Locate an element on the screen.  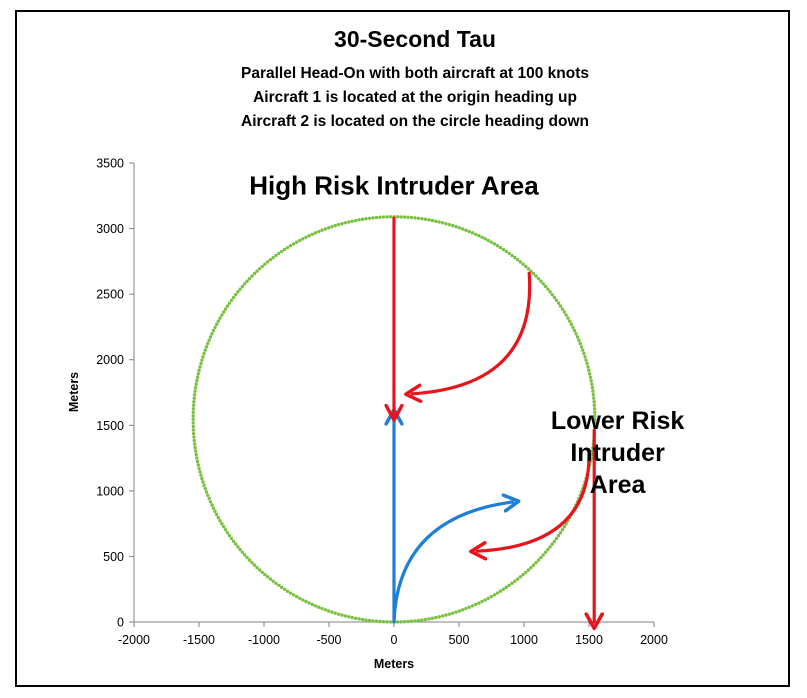
x-tick-label: 1000 is located at coordinates (524, 640).